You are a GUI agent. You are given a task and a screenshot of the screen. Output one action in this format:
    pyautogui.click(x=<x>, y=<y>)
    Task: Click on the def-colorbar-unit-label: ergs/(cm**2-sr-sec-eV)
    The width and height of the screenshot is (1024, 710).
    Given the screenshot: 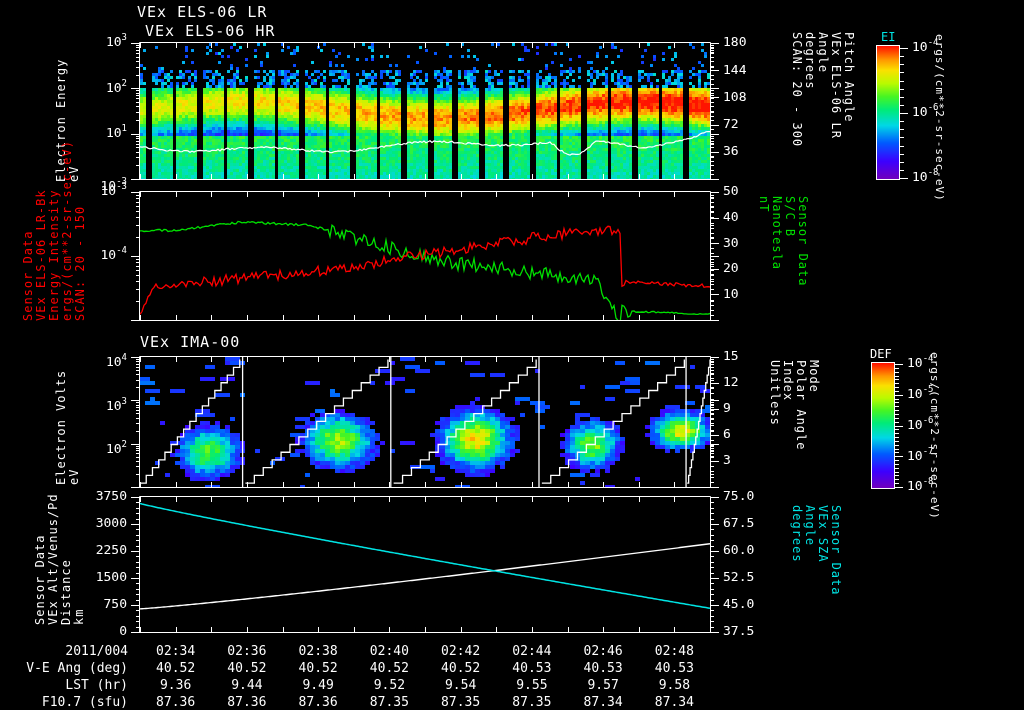 What is the action you would take?
    pyautogui.click(x=934, y=436)
    